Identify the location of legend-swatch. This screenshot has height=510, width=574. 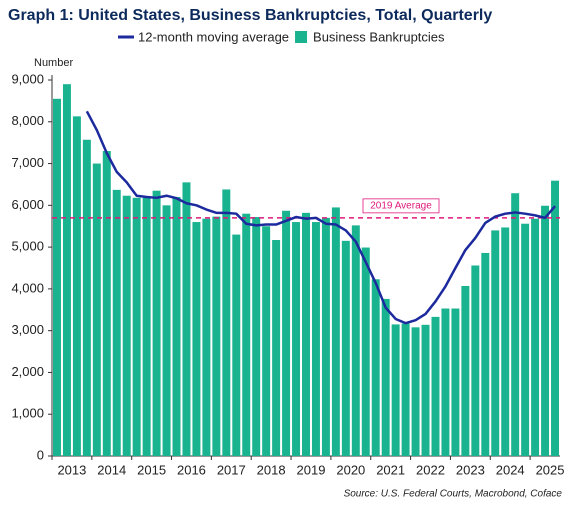
(301, 37).